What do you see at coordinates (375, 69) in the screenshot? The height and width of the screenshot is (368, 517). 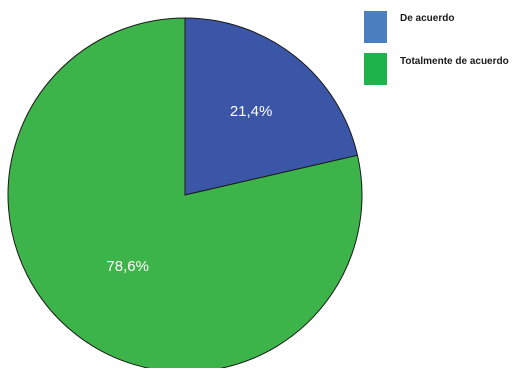 I see `legend-swatch-totalmente-de-acuerdo` at bounding box center [375, 69].